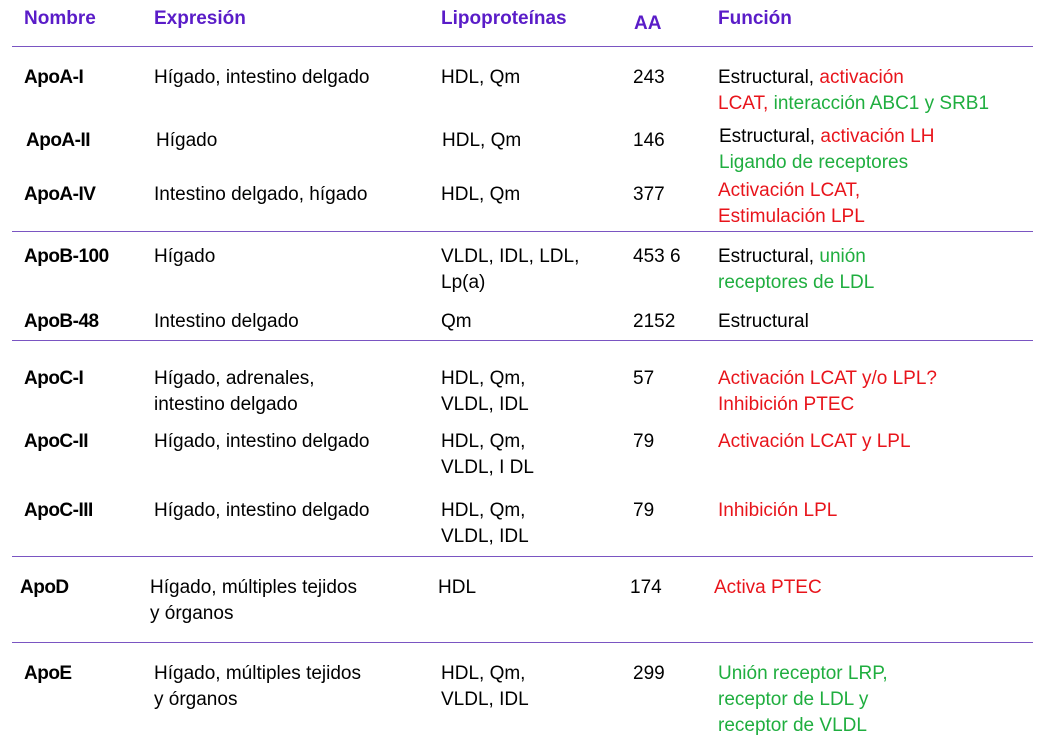 The height and width of the screenshot is (745, 1045). I want to click on row-aa: 2152, so click(654, 321).